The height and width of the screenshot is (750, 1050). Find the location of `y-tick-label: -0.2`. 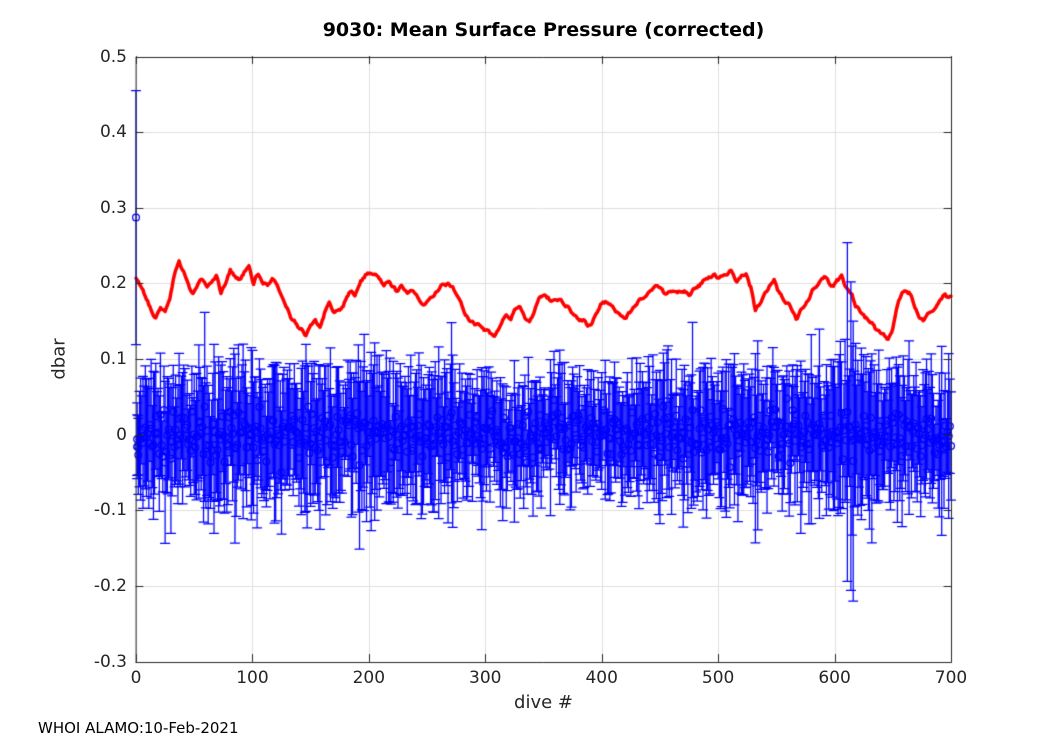

y-tick-label: -0.2 is located at coordinates (110, 585).